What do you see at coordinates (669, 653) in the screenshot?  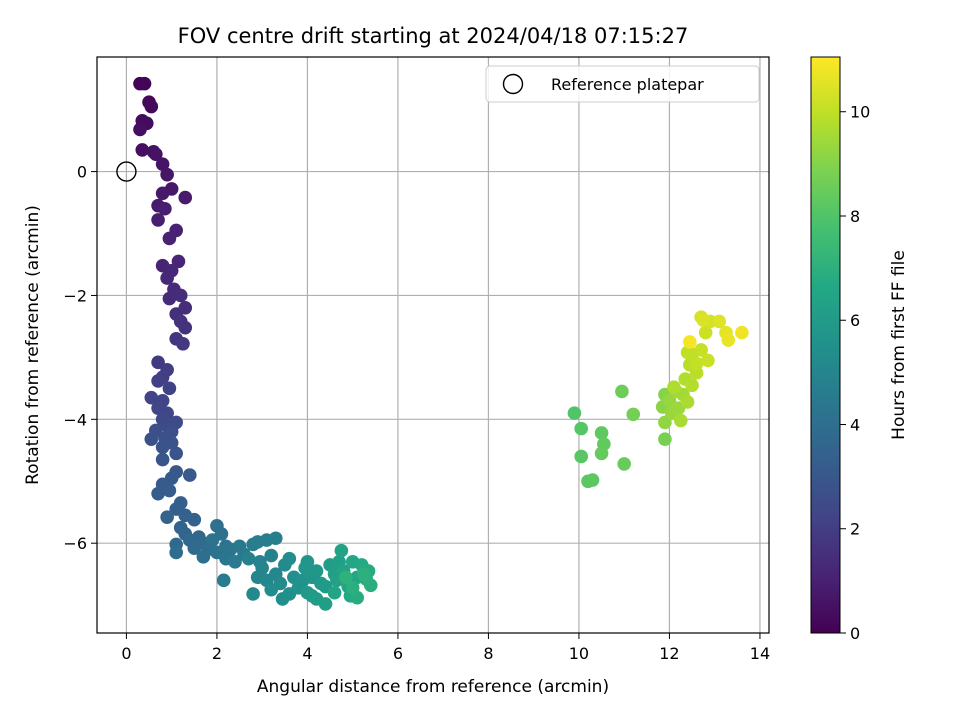 I see `x-tick-label: 12` at bounding box center [669, 653].